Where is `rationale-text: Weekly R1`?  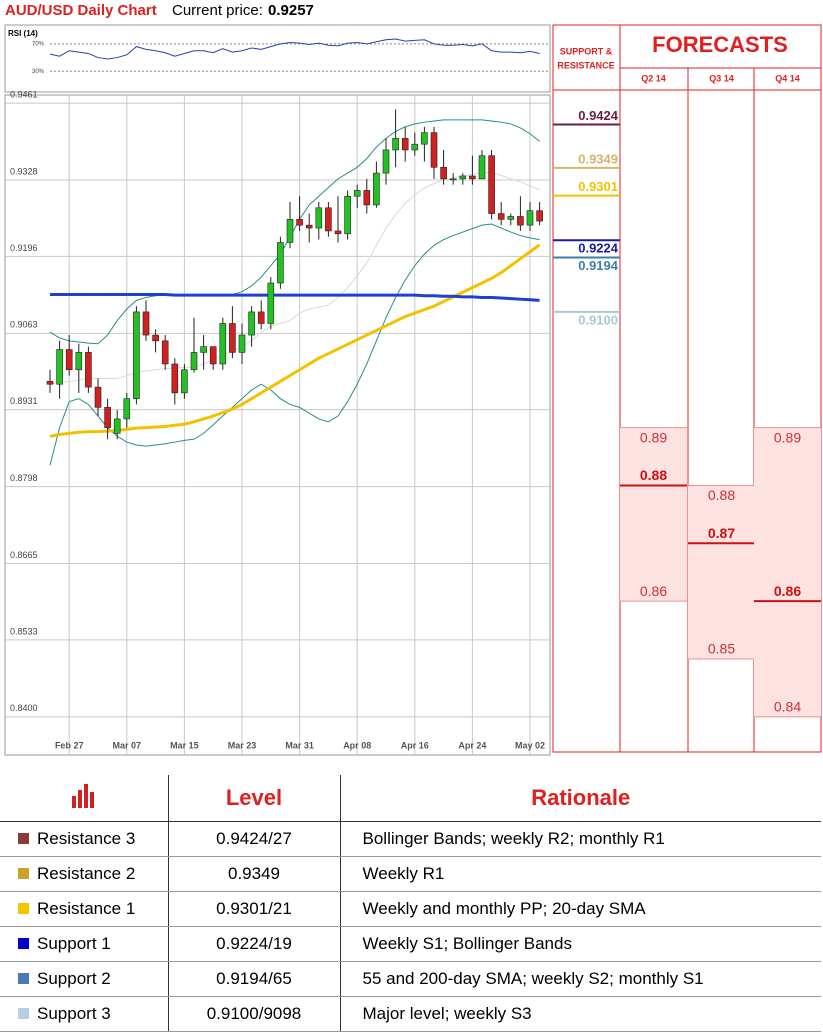 rationale-text: Weekly R1 is located at coordinates (403, 873).